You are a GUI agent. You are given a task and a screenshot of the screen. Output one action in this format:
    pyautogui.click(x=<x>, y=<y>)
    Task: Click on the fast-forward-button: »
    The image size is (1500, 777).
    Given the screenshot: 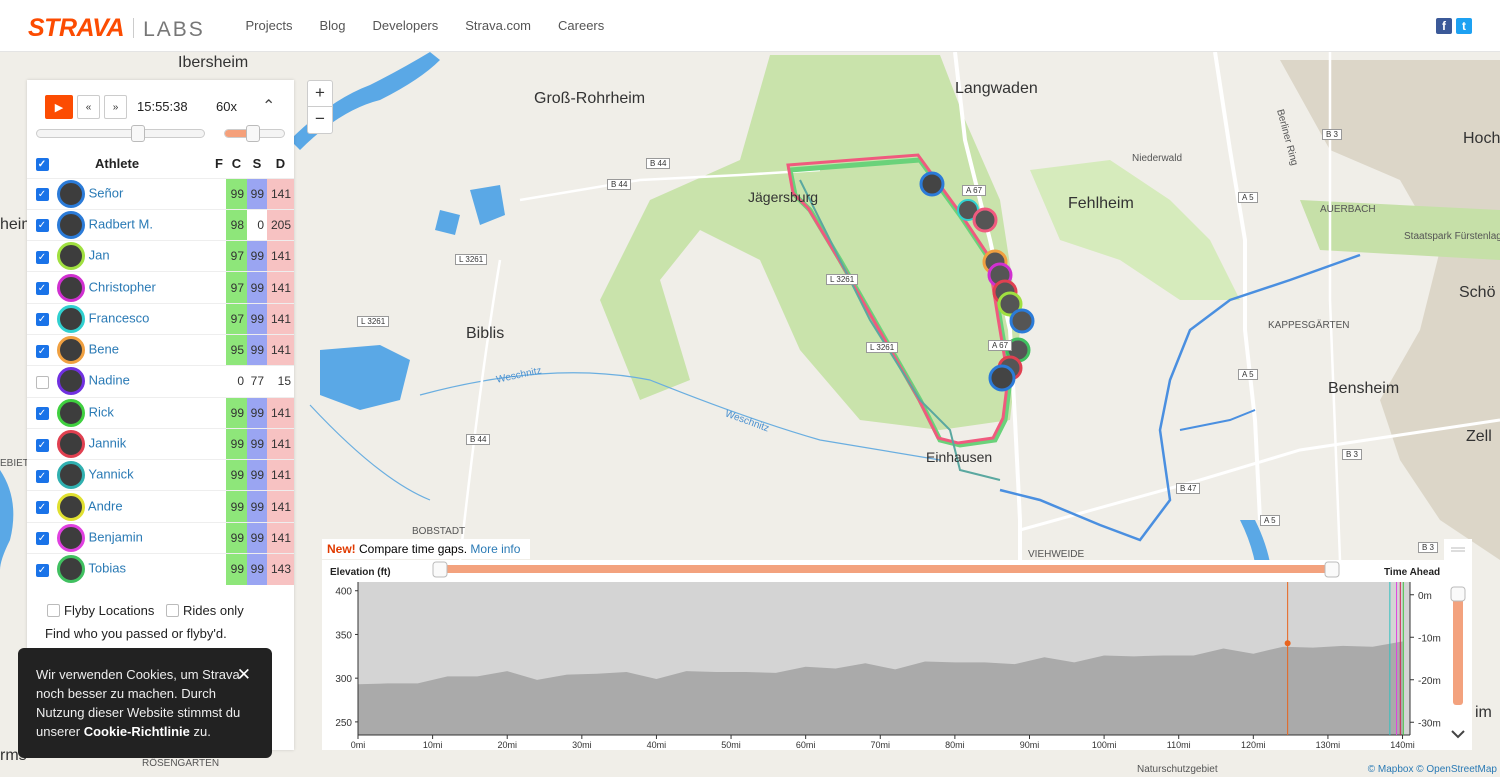 What is the action you would take?
    pyautogui.click(x=115, y=107)
    